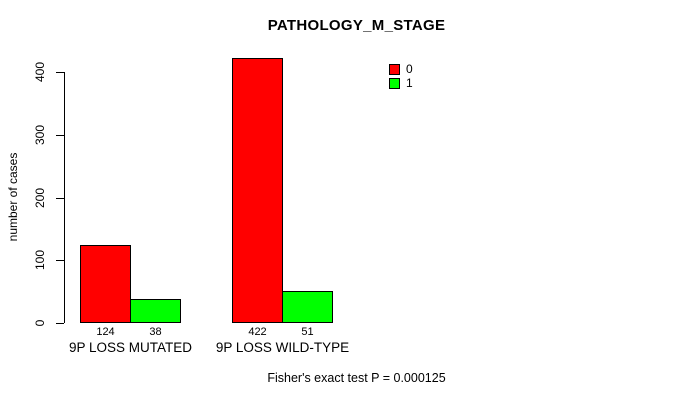 This screenshot has height=400, width=690. I want to click on group-label: 9P LOSS MUTATED, so click(130, 347).